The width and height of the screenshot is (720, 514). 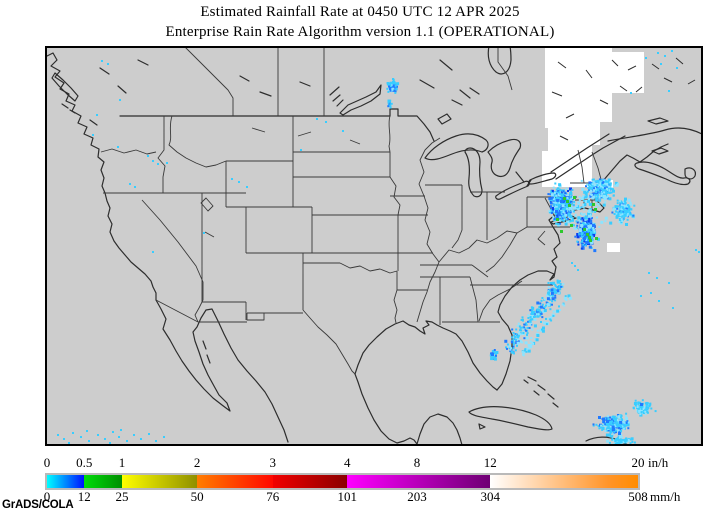 What do you see at coordinates (347, 496) in the screenshot?
I see `colorbar-tick-mmh: 101` at bounding box center [347, 496].